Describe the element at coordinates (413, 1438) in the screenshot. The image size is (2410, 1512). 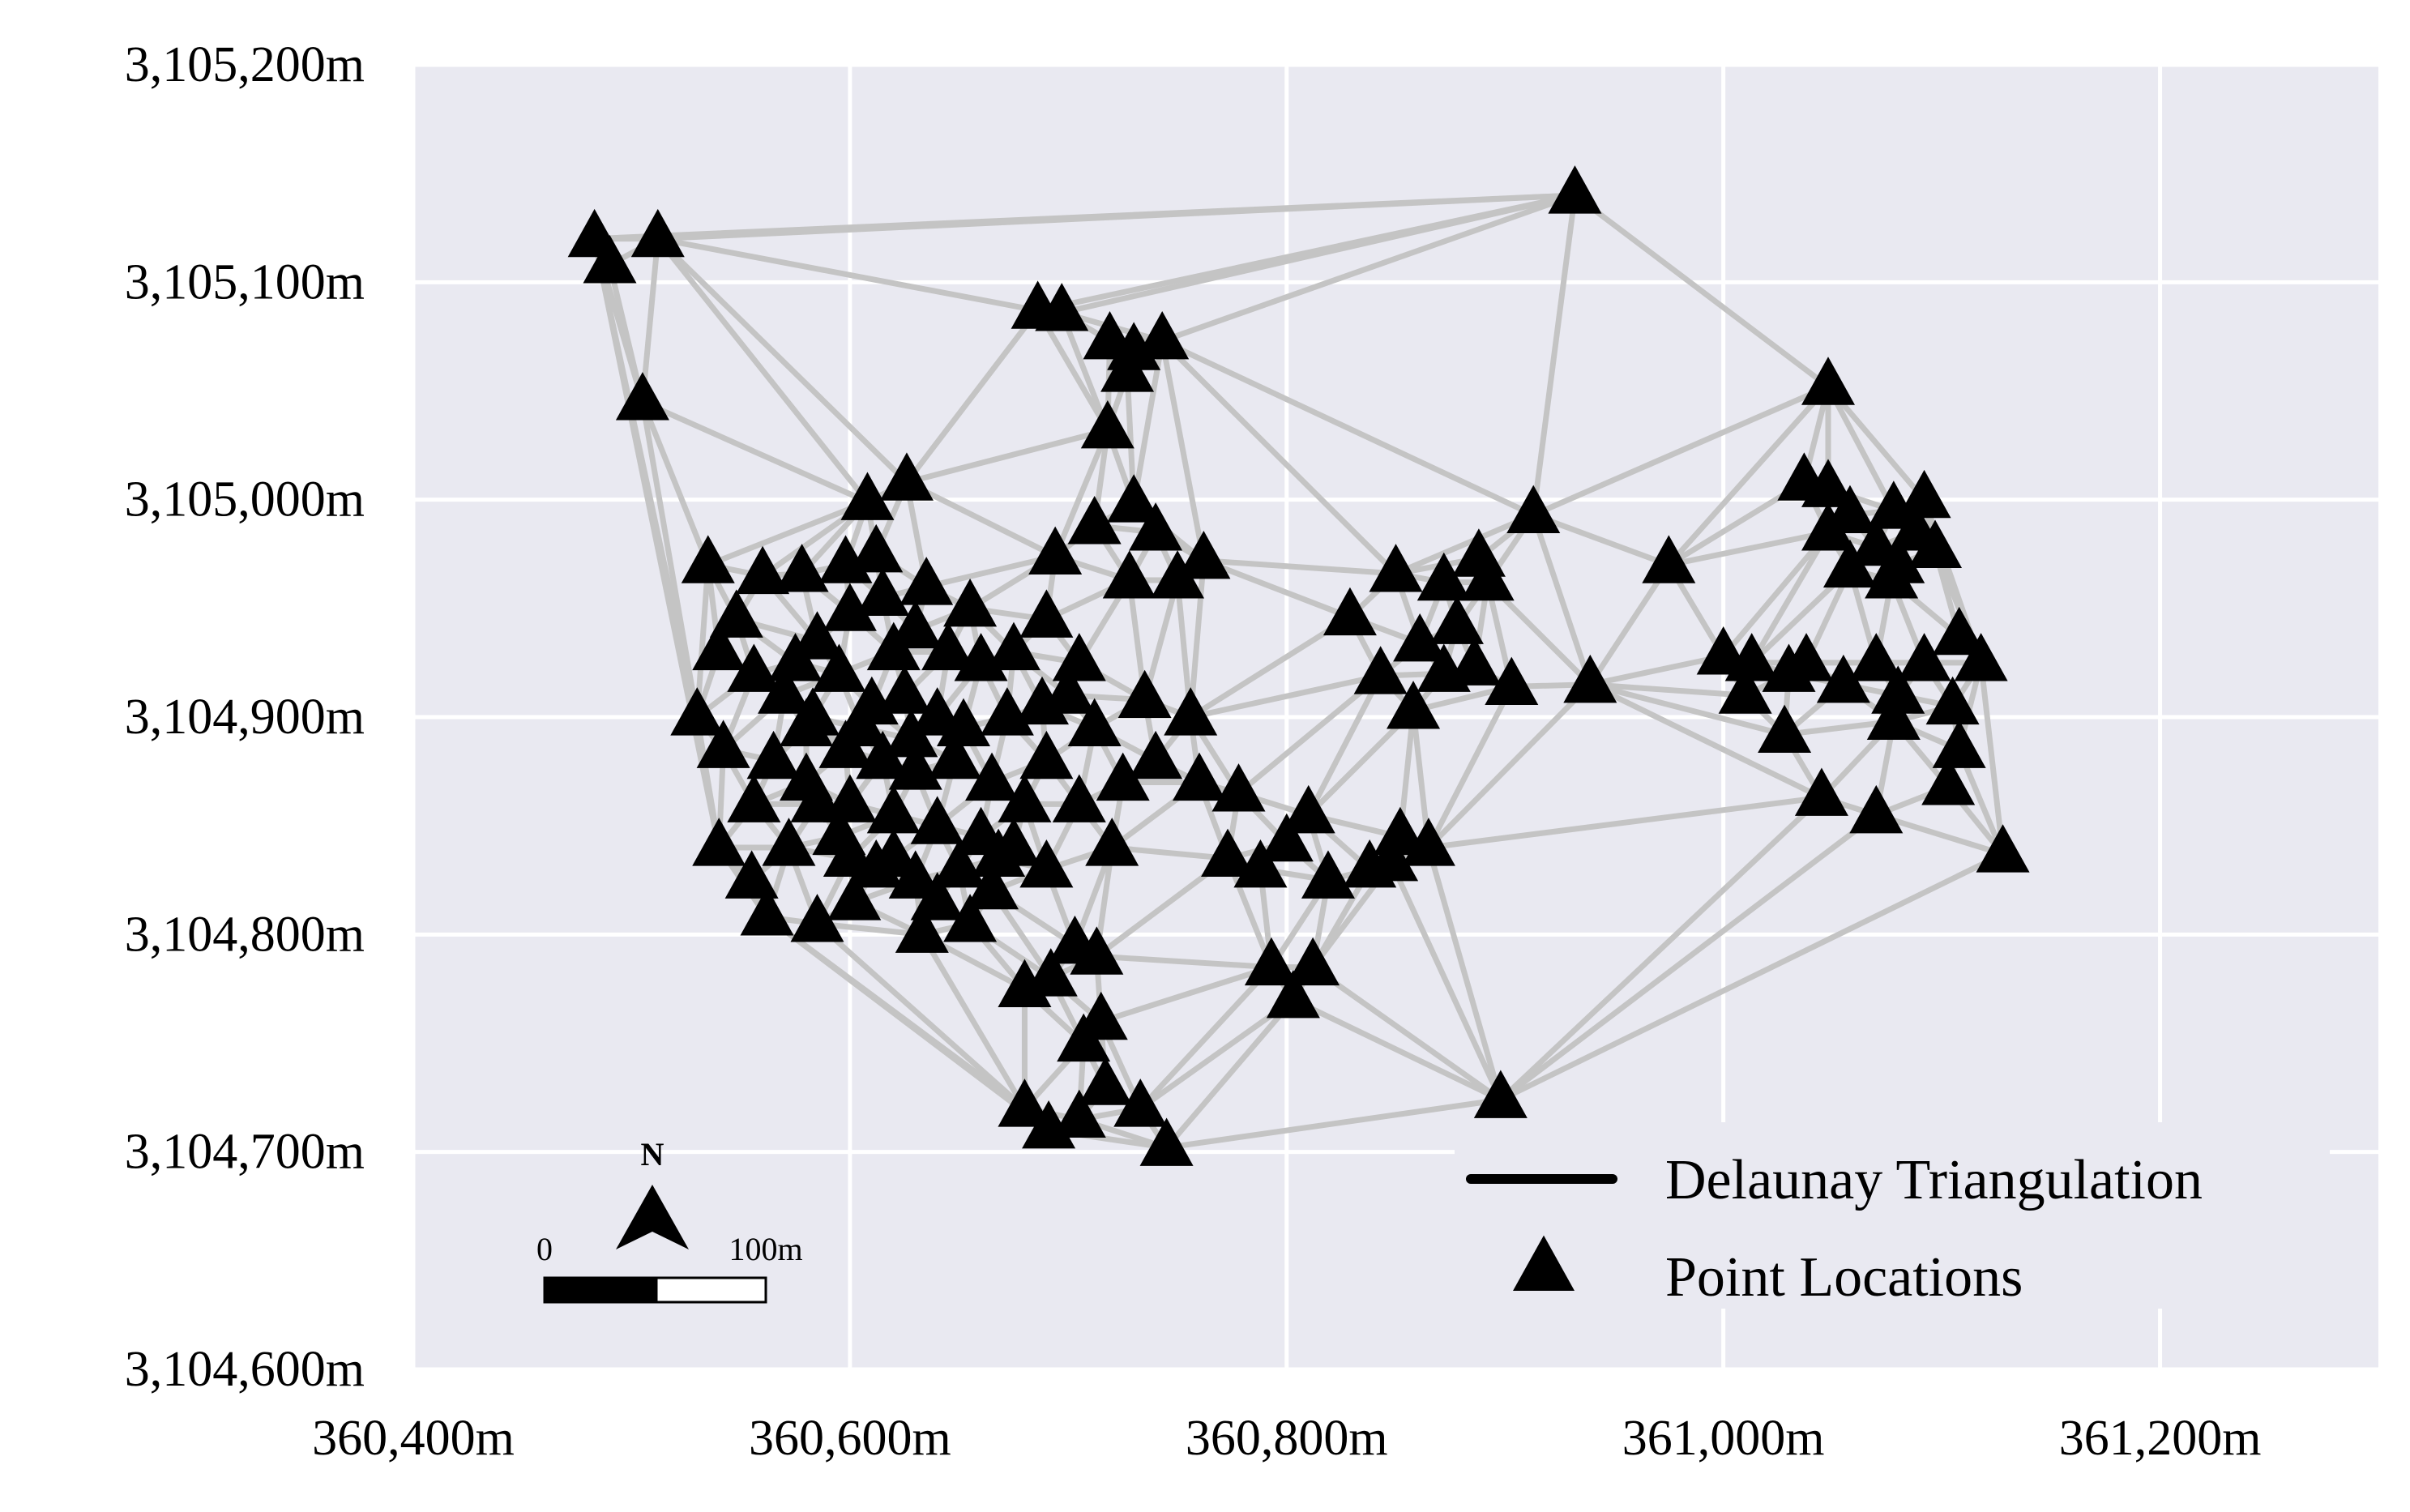
I see `x-tick-label: 360,400m` at that location.